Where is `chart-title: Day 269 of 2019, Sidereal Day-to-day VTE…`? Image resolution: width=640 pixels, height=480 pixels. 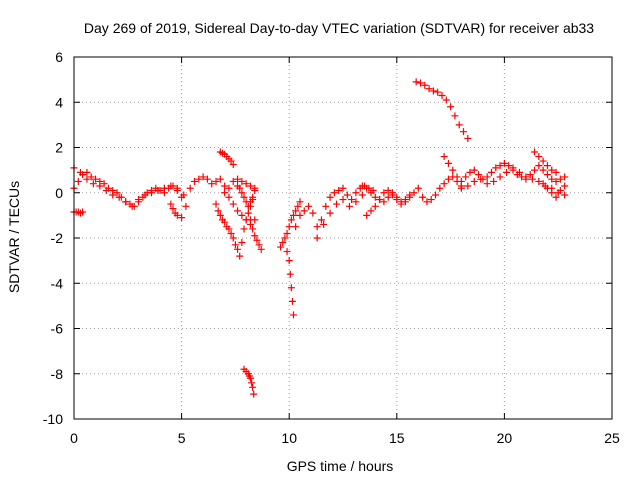
chart-title: Day 269 of 2019, Sidereal Day-to-day VTE… is located at coordinates (339, 28).